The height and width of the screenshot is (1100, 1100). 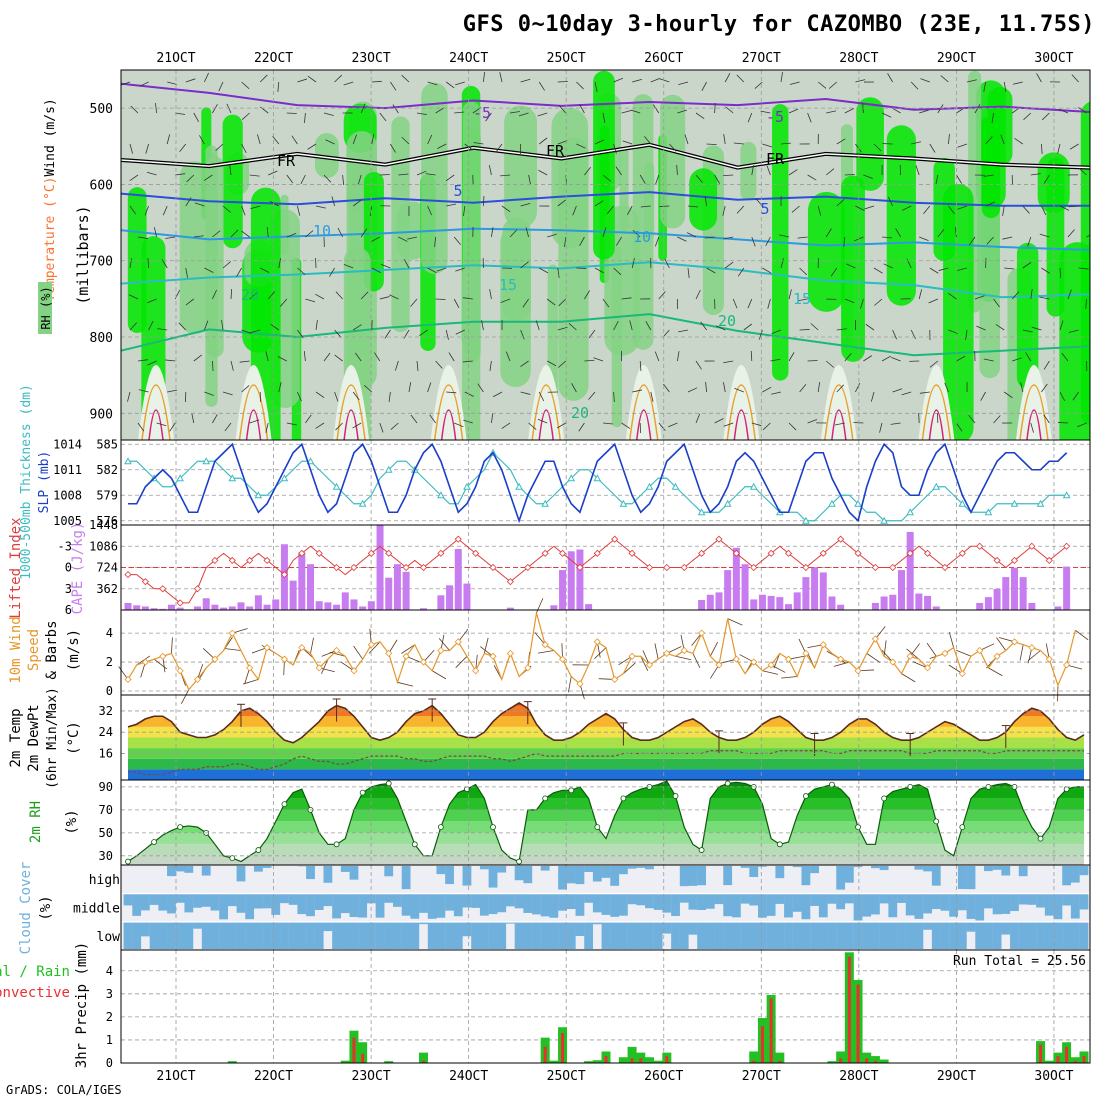 I want to click on y-tick-slp: 1014, so click(x=67, y=444).